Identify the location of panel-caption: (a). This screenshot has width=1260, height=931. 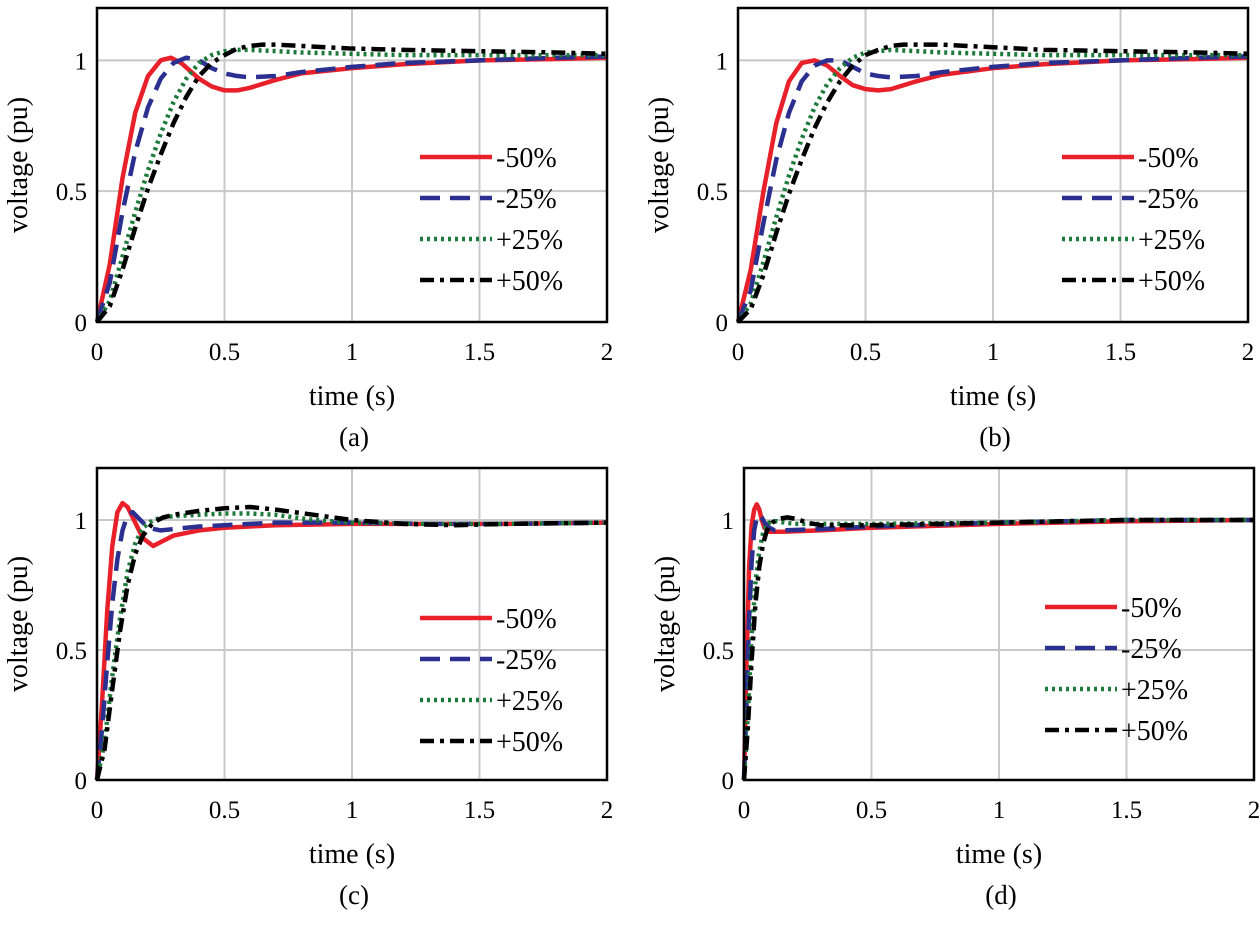
(354, 437).